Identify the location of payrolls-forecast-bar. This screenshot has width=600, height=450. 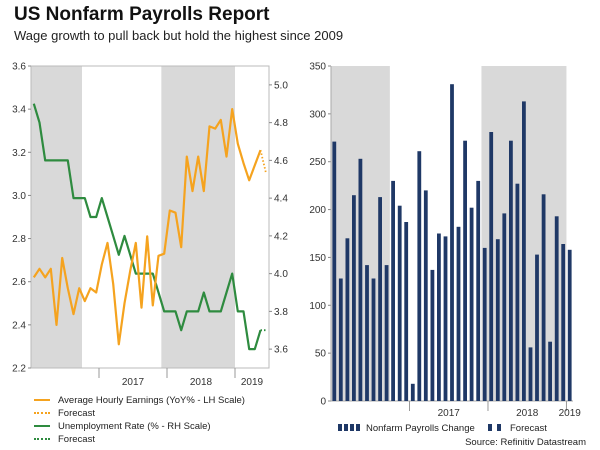
(569, 325).